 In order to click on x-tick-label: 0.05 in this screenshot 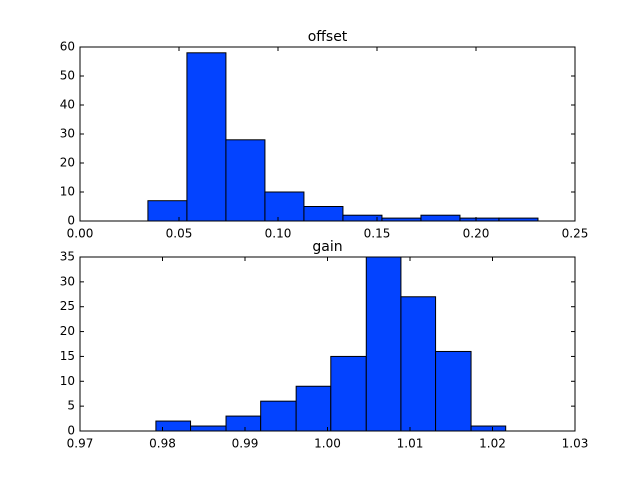, I will do `click(179, 234)`.